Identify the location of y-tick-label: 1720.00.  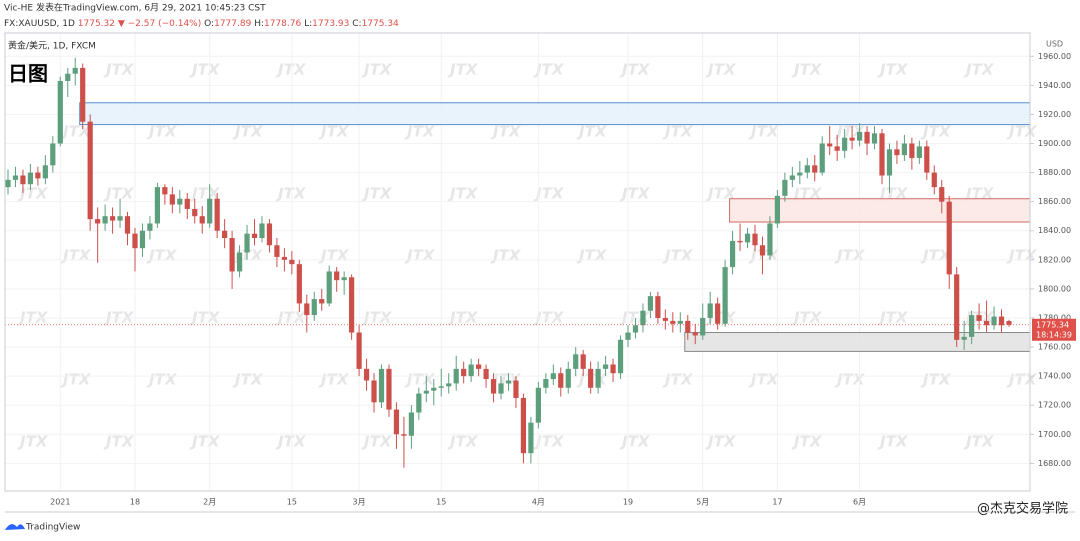
(1054, 405).